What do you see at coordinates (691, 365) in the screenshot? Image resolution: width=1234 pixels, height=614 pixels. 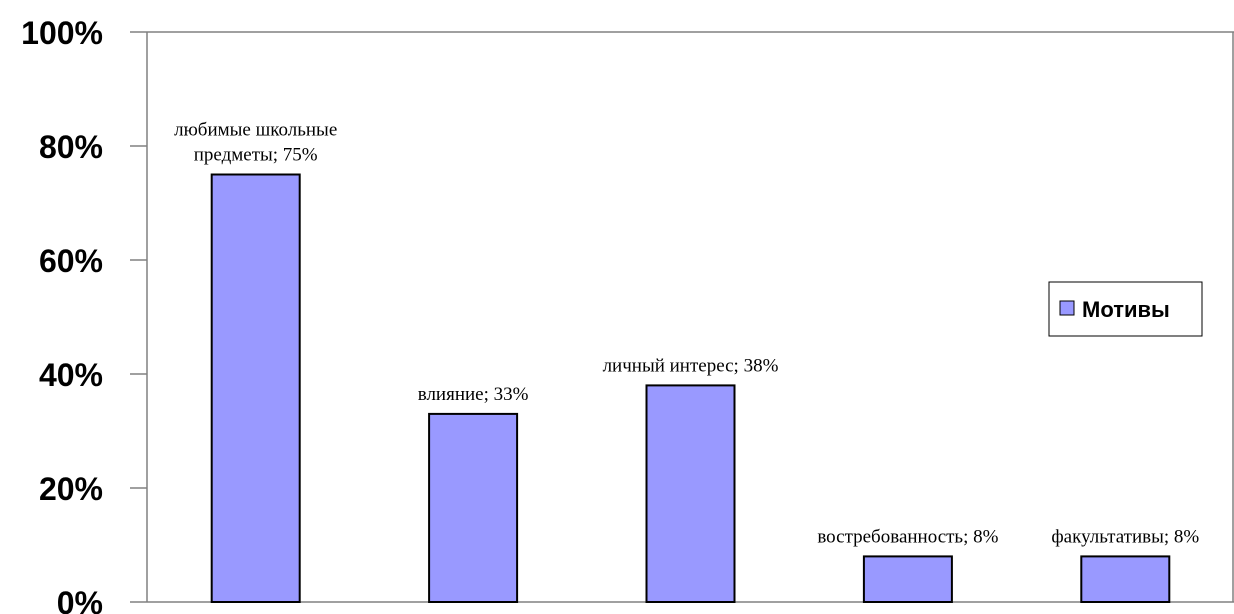 I see `bar-data-label: личный интерес; 38%` at bounding box center [691, 365].